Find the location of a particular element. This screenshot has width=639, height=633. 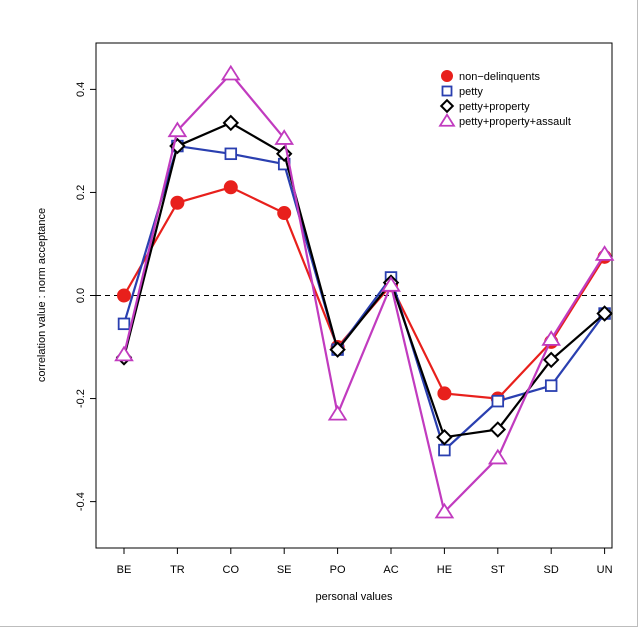

x-tick-label-be: BE is located at coordinates (124, 570).